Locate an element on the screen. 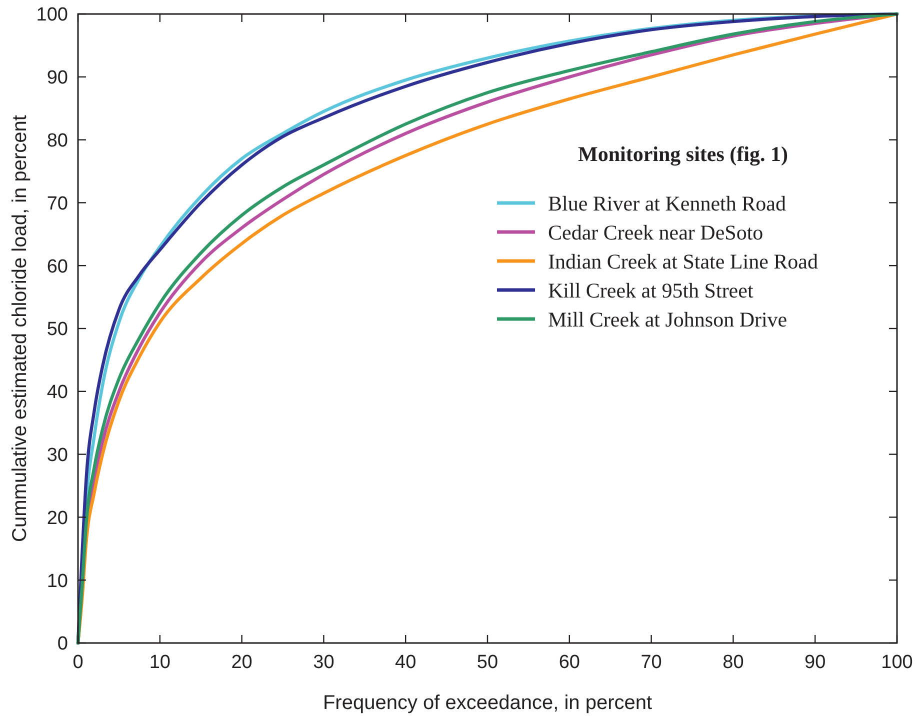 This screenshot has height=721, width=916. x-tick-label: 90 is located at coordinates (815, 662).